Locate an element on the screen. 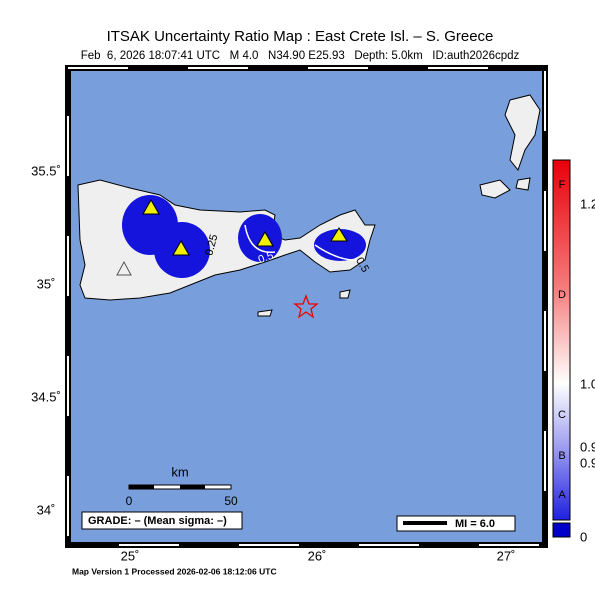  contour-label: 0.5 is located at coordinates (266, 258).